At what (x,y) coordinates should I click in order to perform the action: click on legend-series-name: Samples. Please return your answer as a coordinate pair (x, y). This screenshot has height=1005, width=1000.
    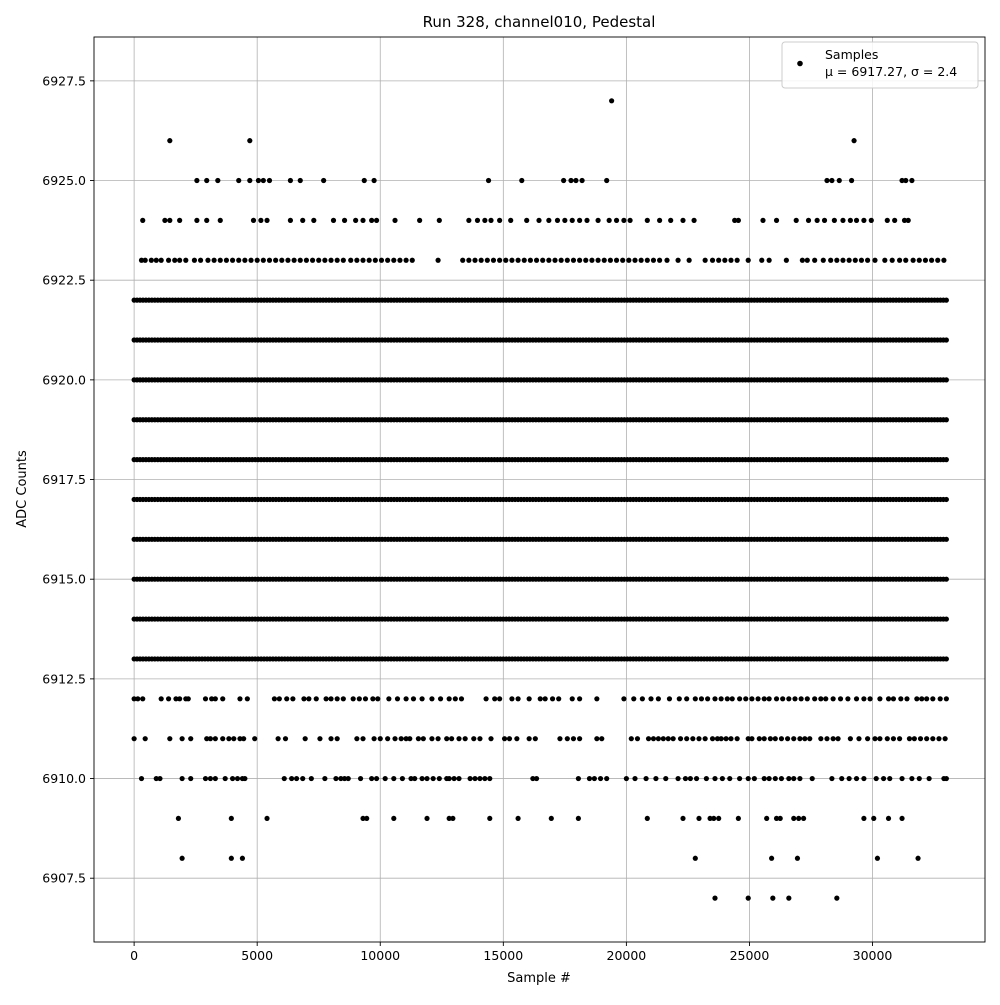
    Looking at the image, I should click on (851, 54).